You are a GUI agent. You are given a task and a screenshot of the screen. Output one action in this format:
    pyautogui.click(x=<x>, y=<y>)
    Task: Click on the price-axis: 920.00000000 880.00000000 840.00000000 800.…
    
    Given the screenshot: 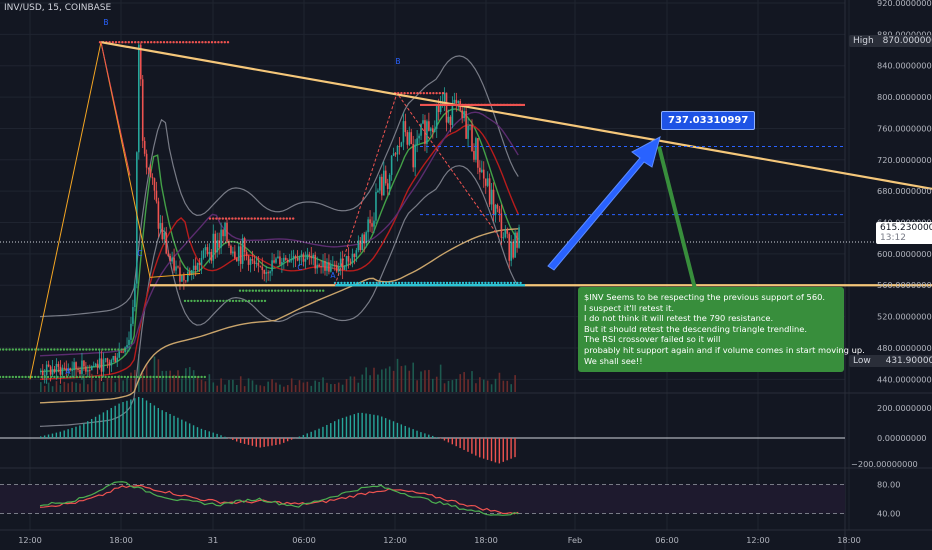 What is the action you would take?
    pyautogui.click(x=891, y=259)
    